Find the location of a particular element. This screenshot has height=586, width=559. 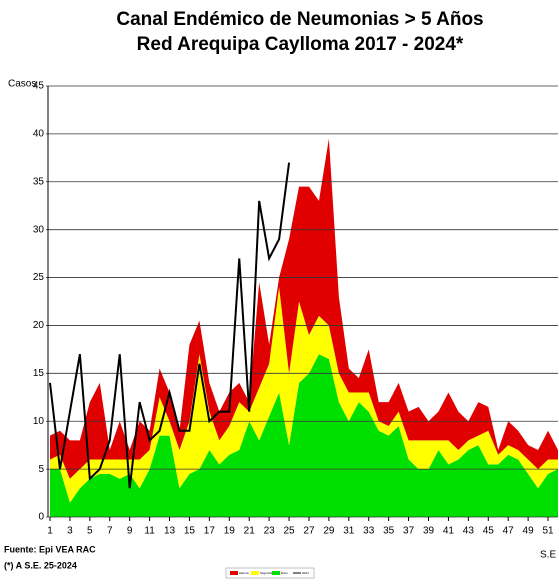

x-tick-label: 25 is located at coordinates (289, 531).